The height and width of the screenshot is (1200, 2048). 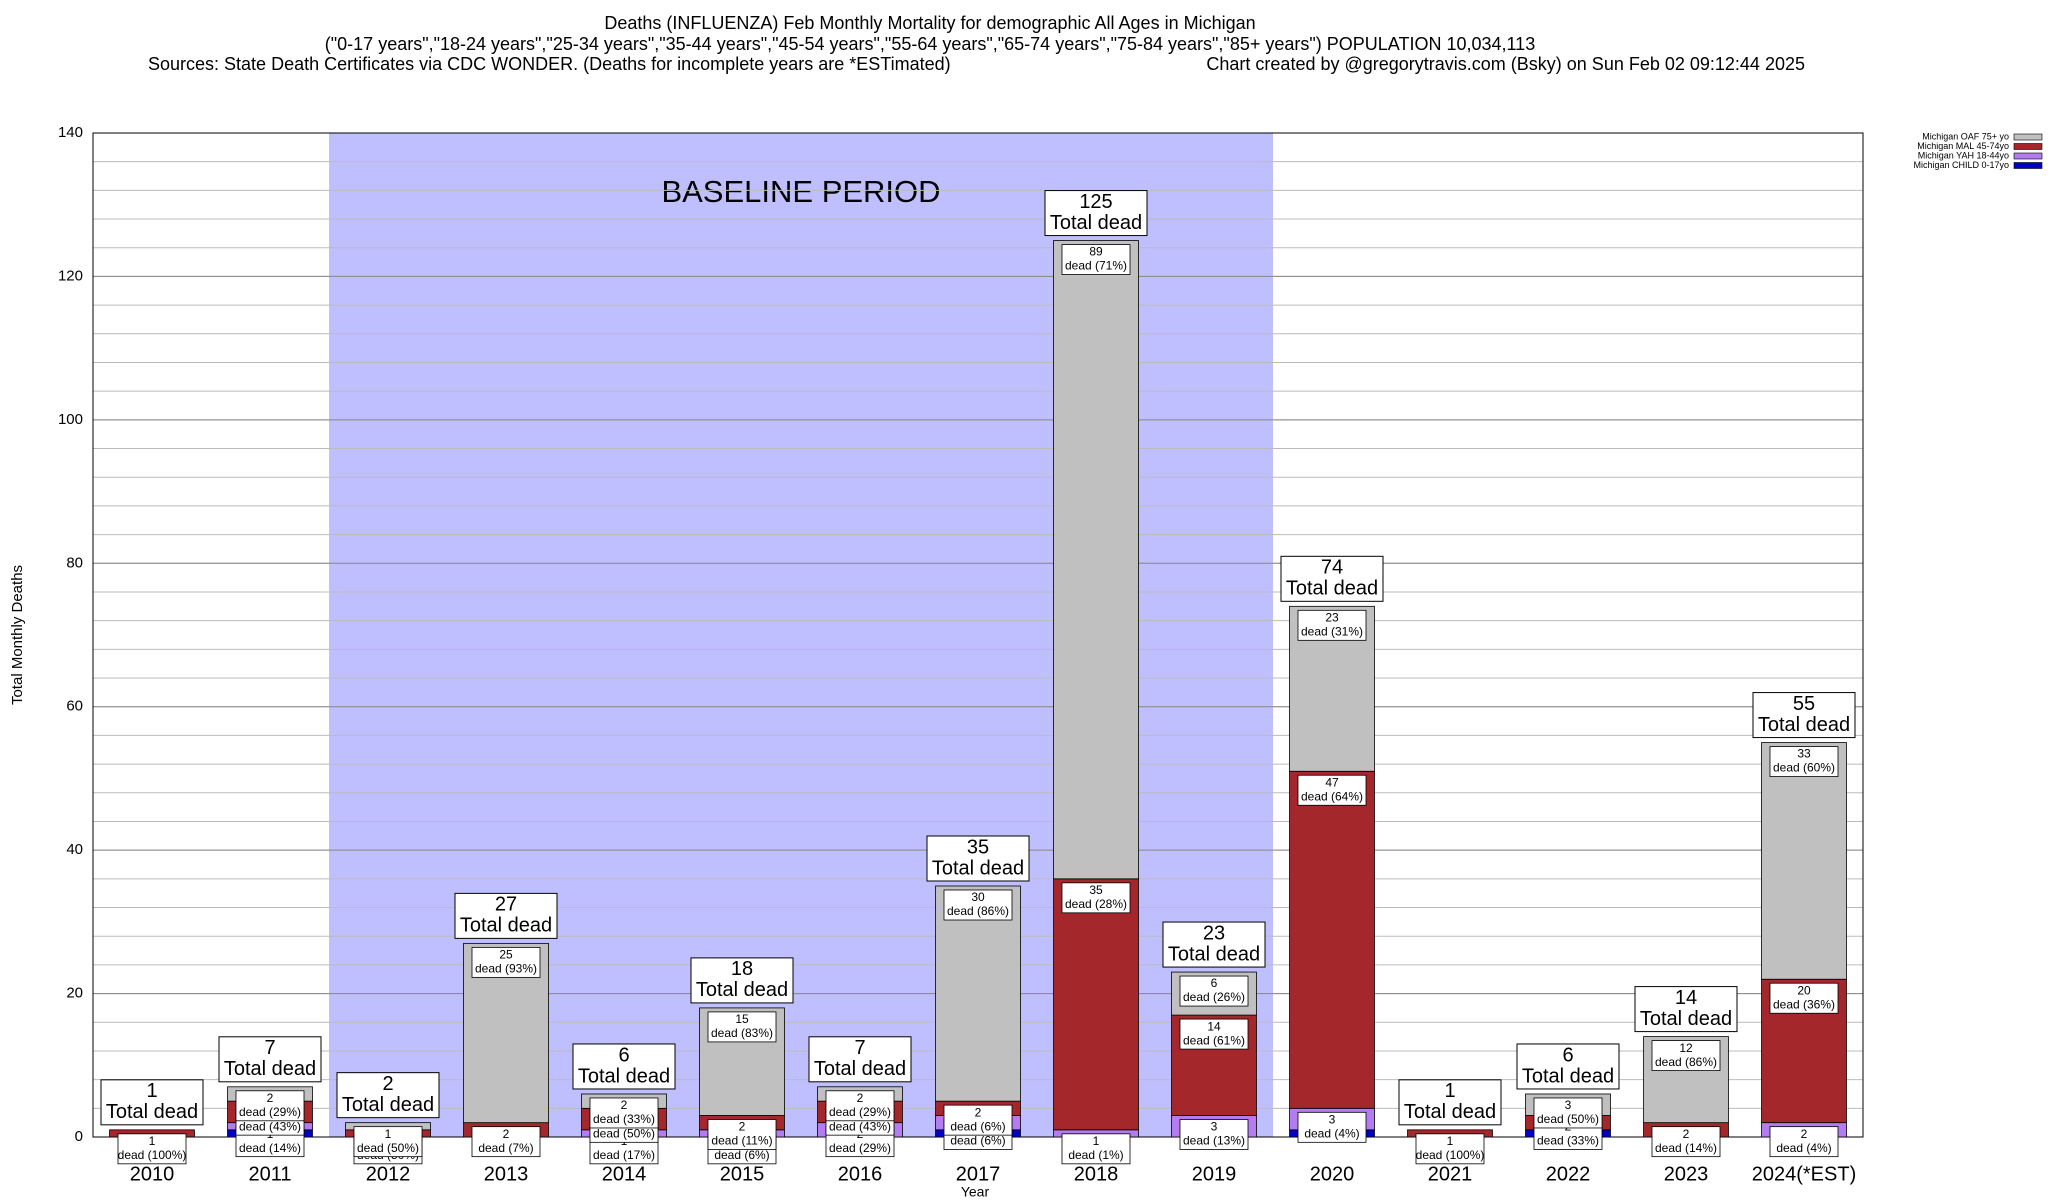 What do you see at coordinates (975, 1192) in the screenshot?
I see `x-axis-label: Year` at bounding box center [975, 1192].